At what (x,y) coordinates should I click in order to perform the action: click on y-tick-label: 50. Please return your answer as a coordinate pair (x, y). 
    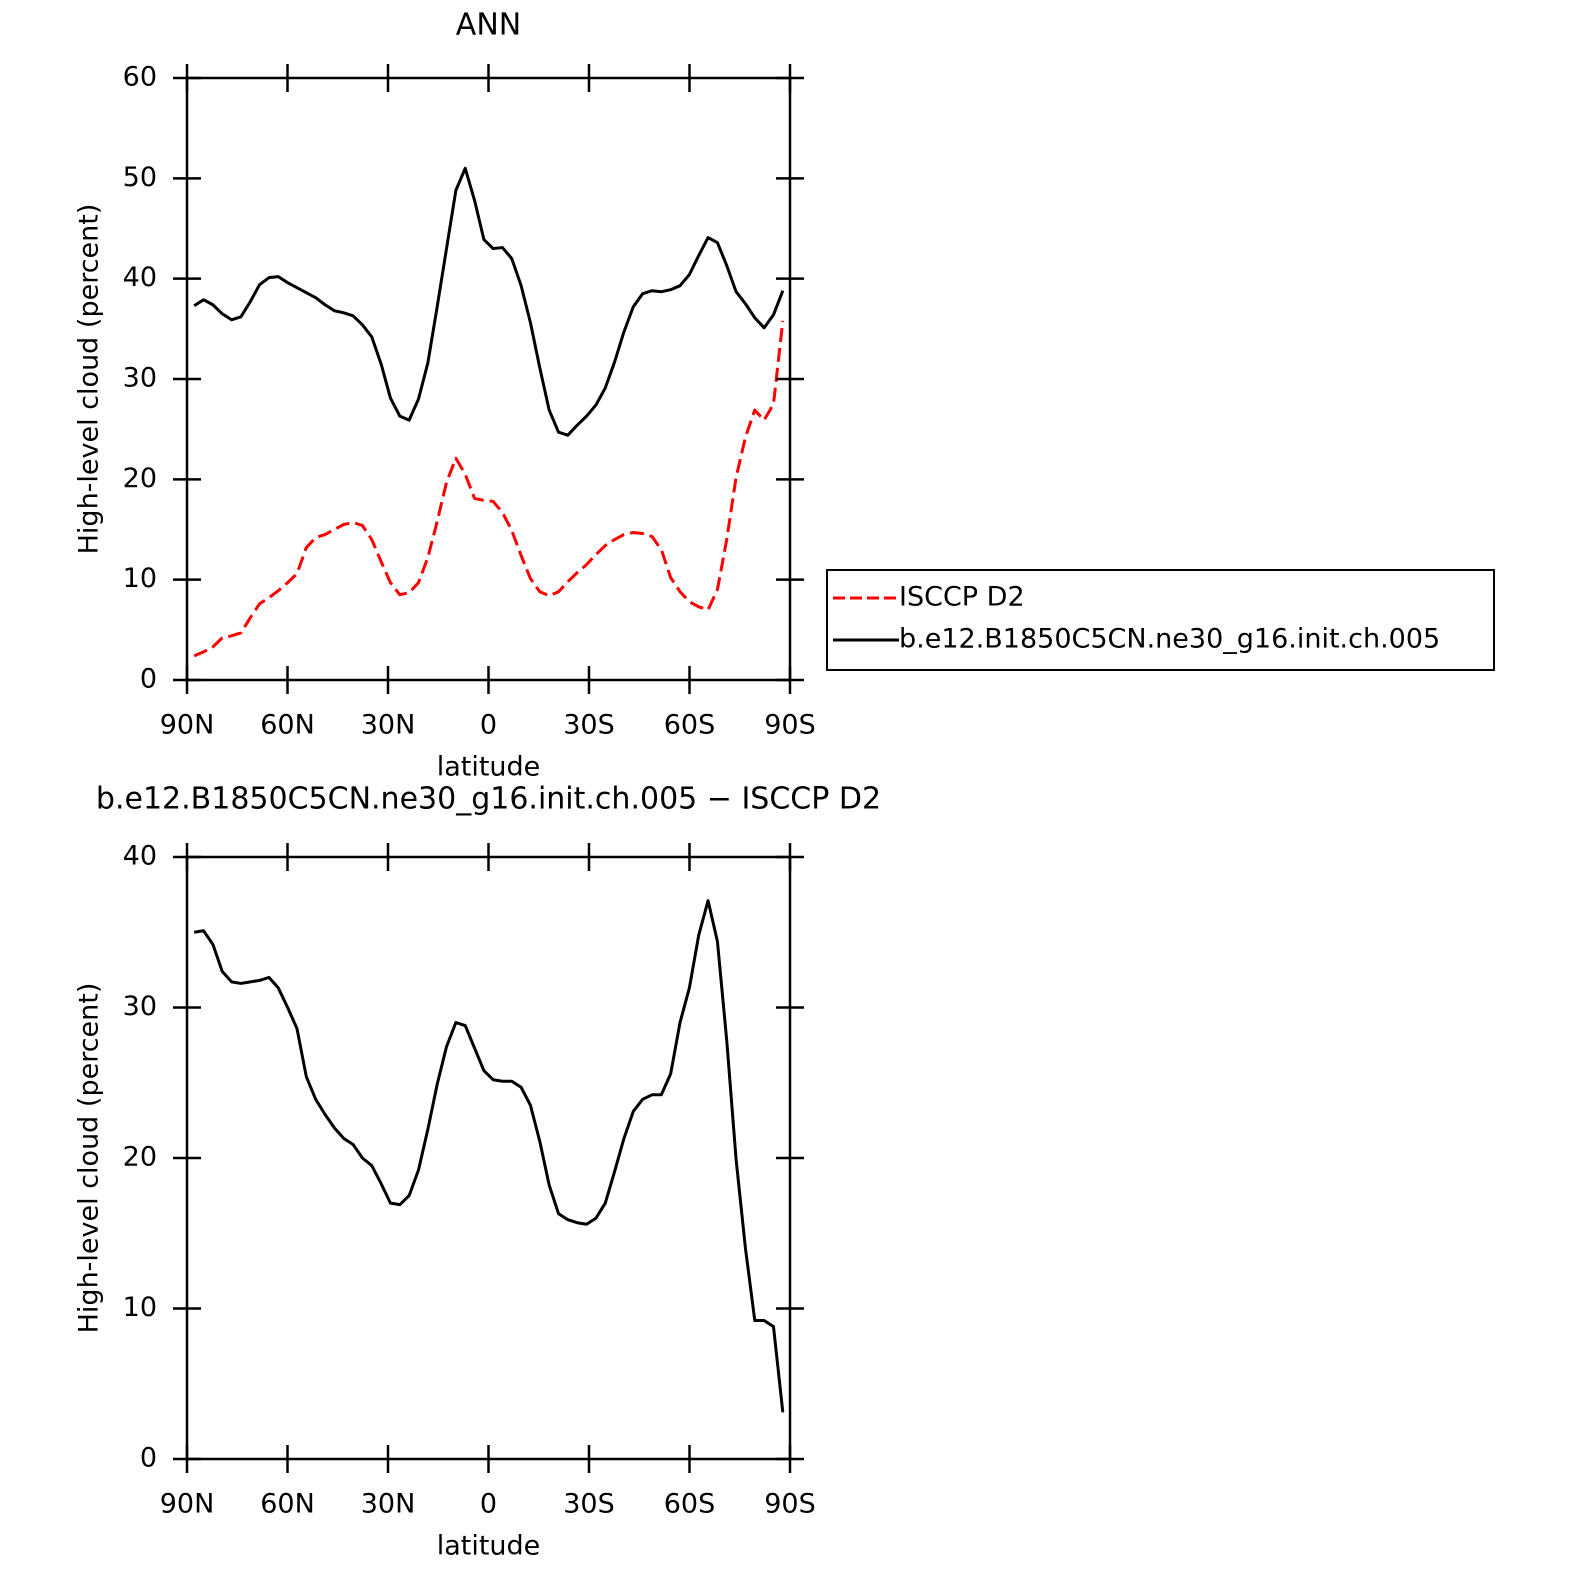
    Looking at the image, I should click on (140, 177).